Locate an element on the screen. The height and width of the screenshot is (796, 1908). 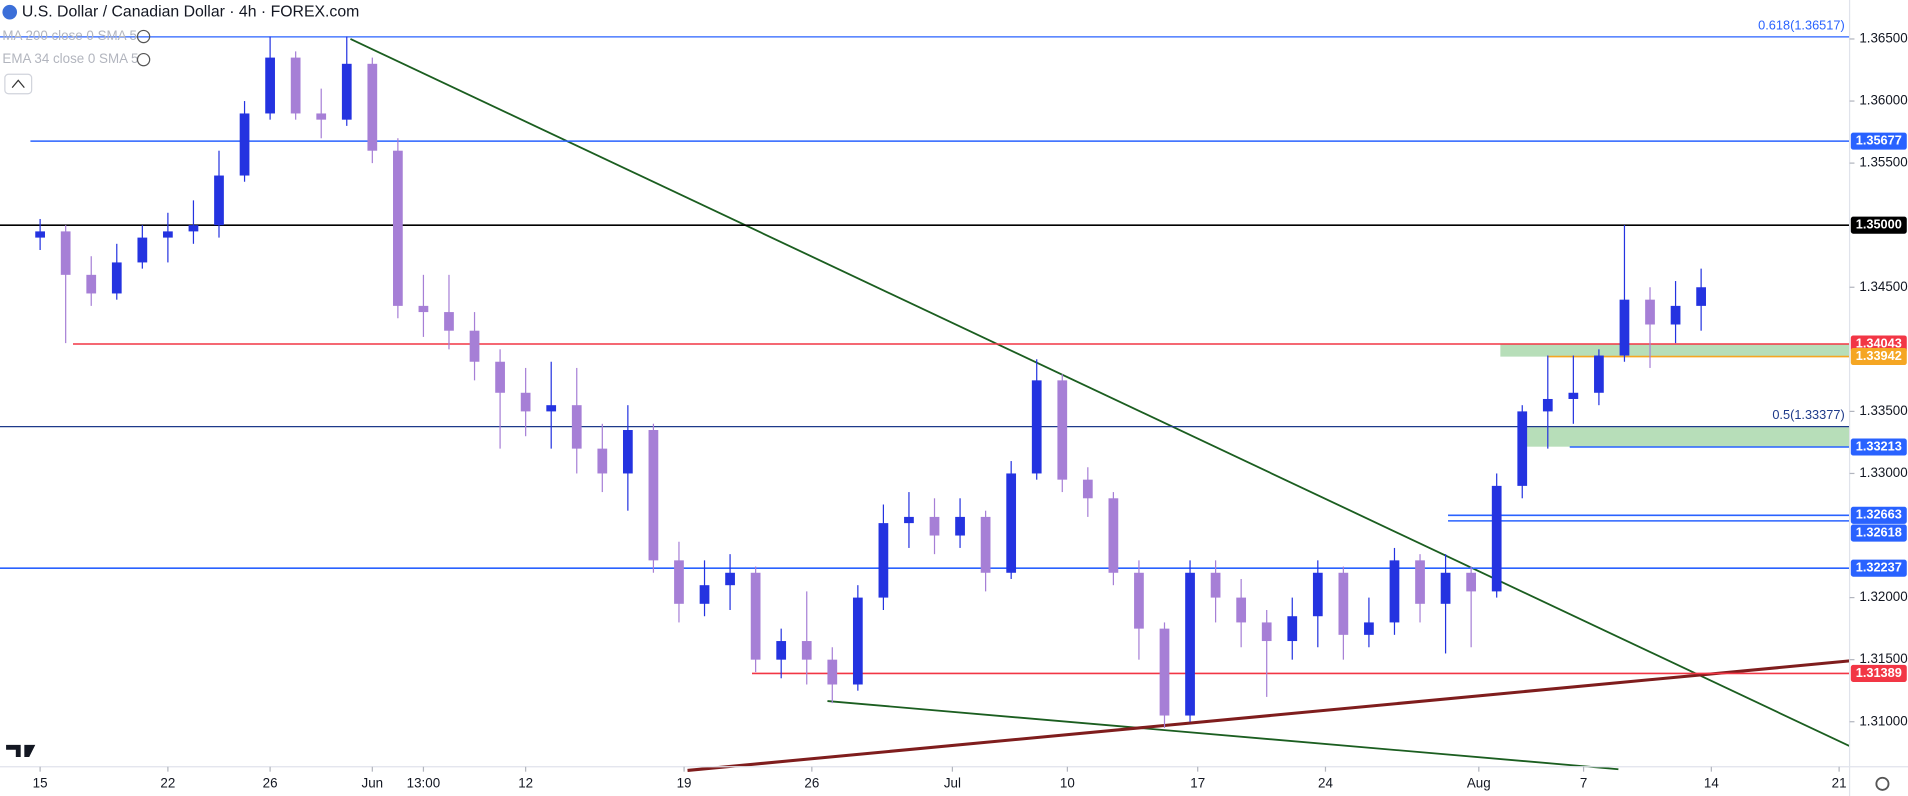
price-tag-label: 1.32663 is located at coordinates (1879, 514).